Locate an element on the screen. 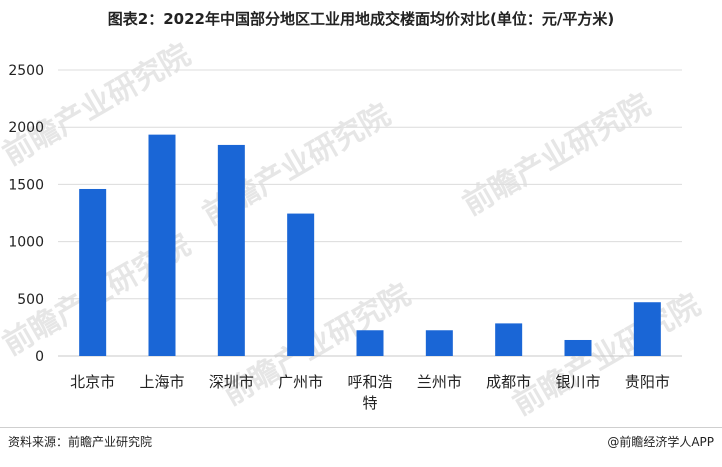 The width and height of the screenshot is (722, 467). x-tick-label: 北京市 is located at coordinates (92, 382).